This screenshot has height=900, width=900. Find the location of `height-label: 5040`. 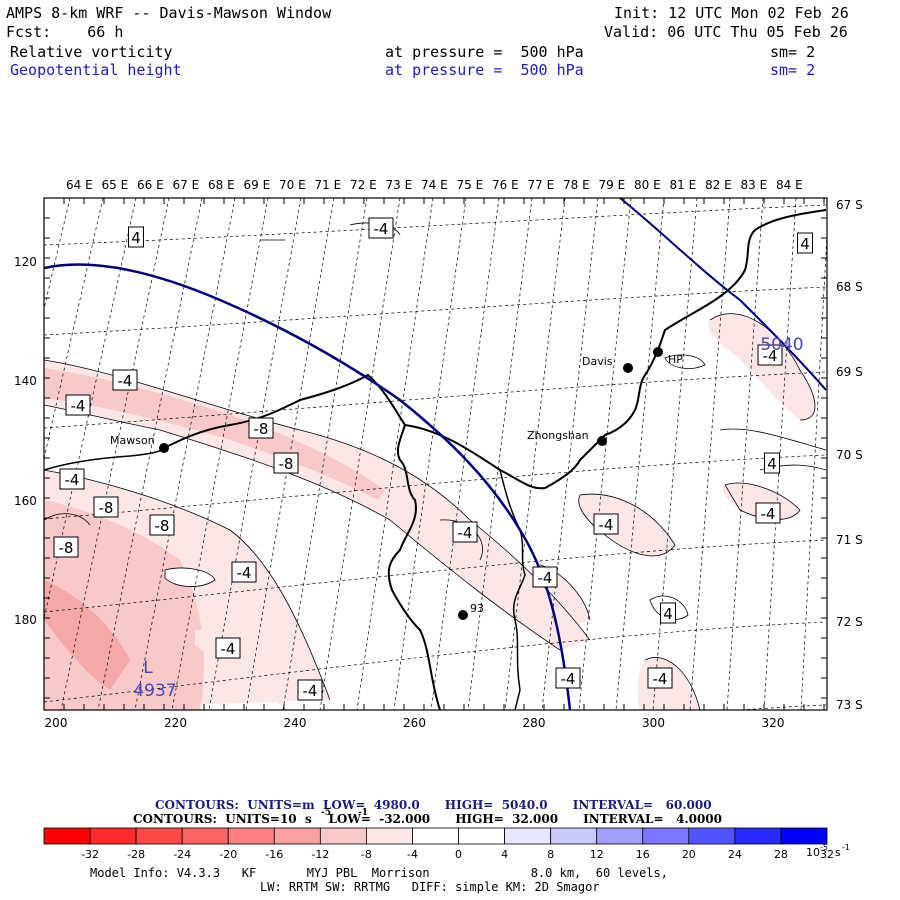

height-label: 5040 is located at coordinates (781, 345).